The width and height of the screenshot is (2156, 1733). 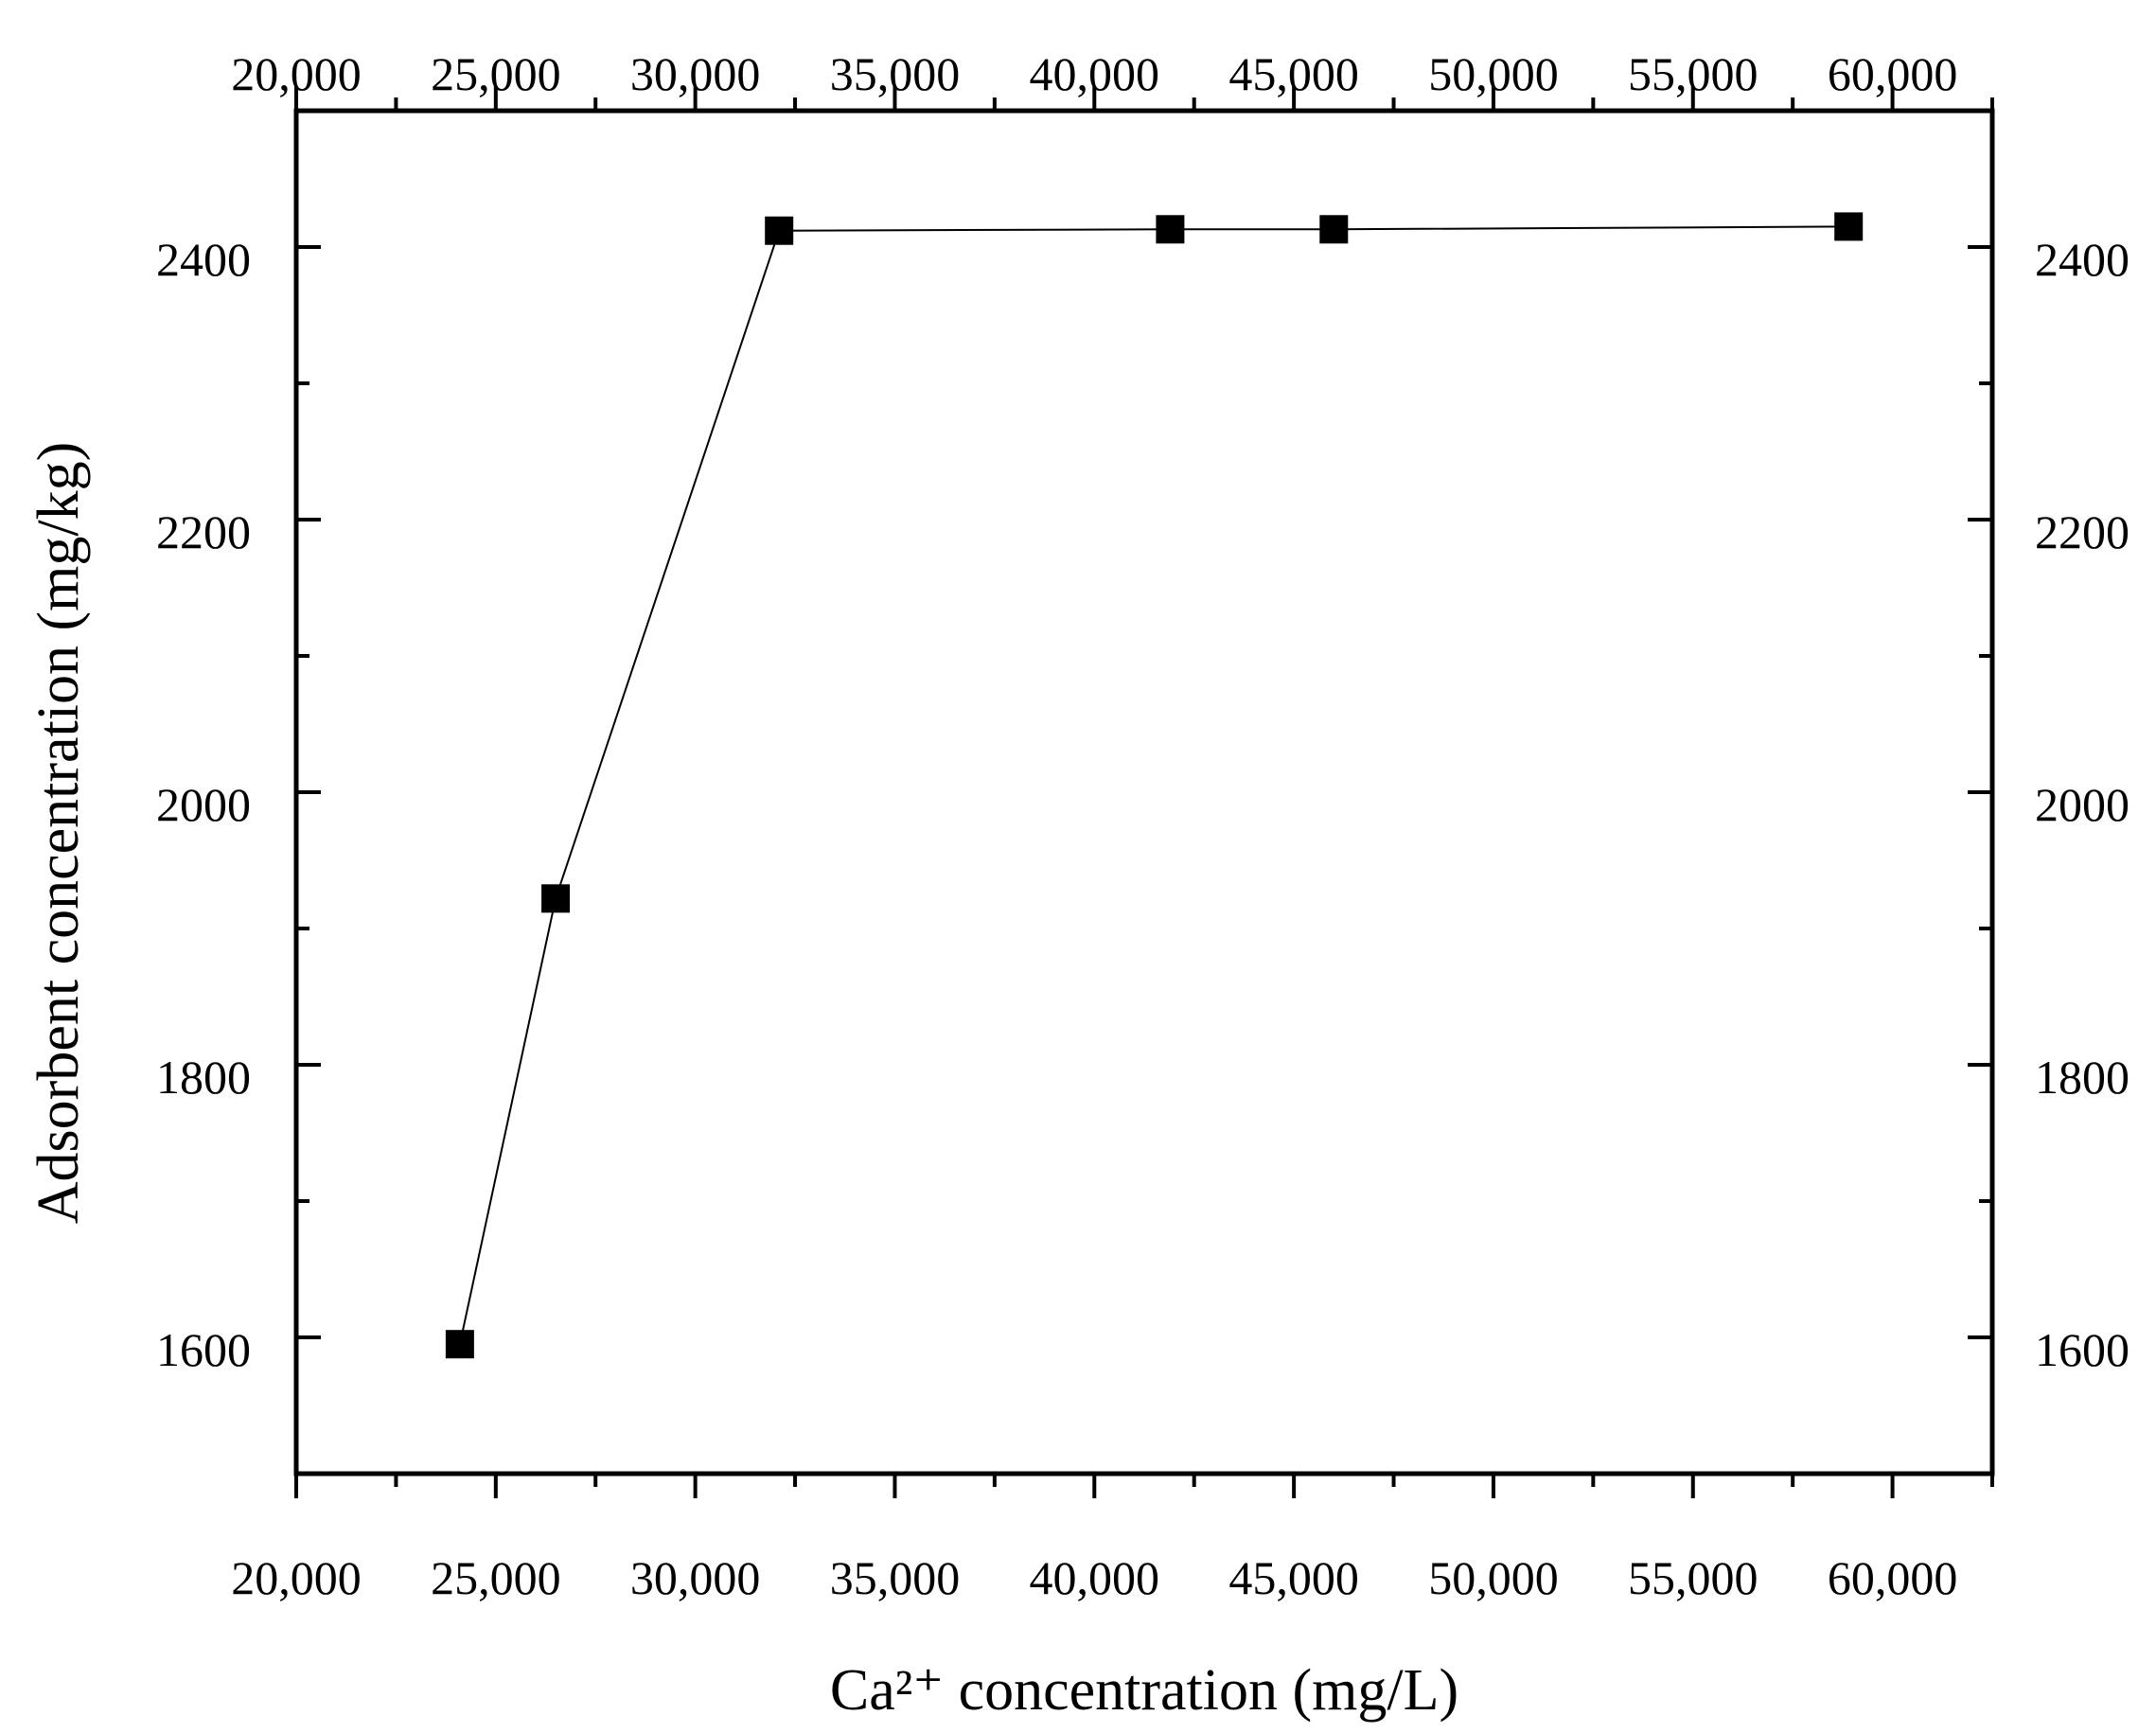 What do you see at coordinates (496, 1577) in the screenshot?
I see `x-tick-label: 25,000` at bounding box center [496, 1577].